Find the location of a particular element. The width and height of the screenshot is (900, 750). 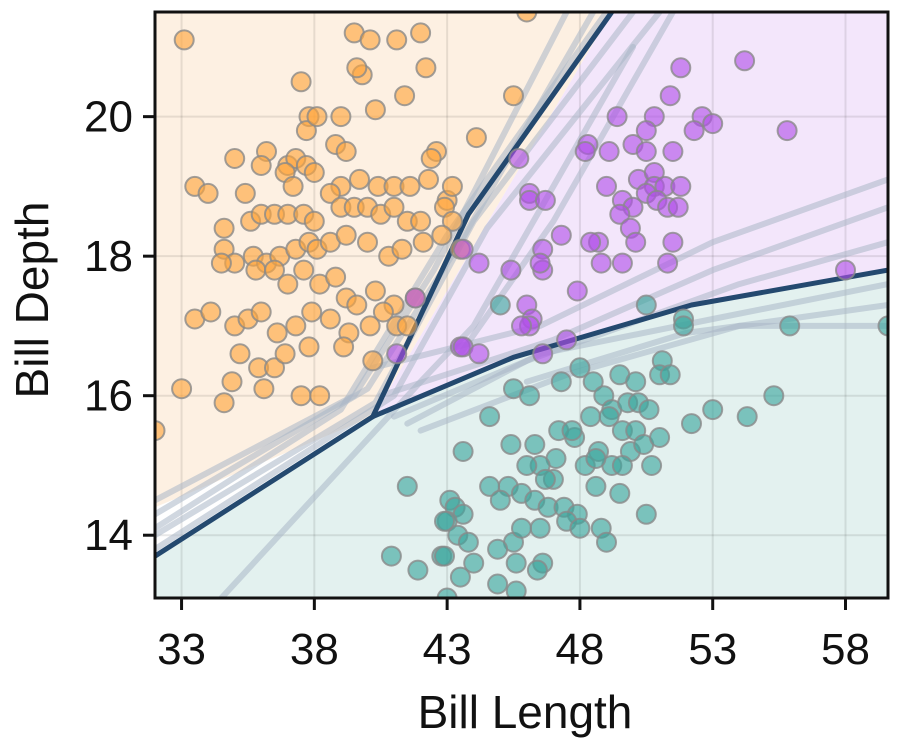

x-axis-label: Bill Length is located at coordinates (525, 712).